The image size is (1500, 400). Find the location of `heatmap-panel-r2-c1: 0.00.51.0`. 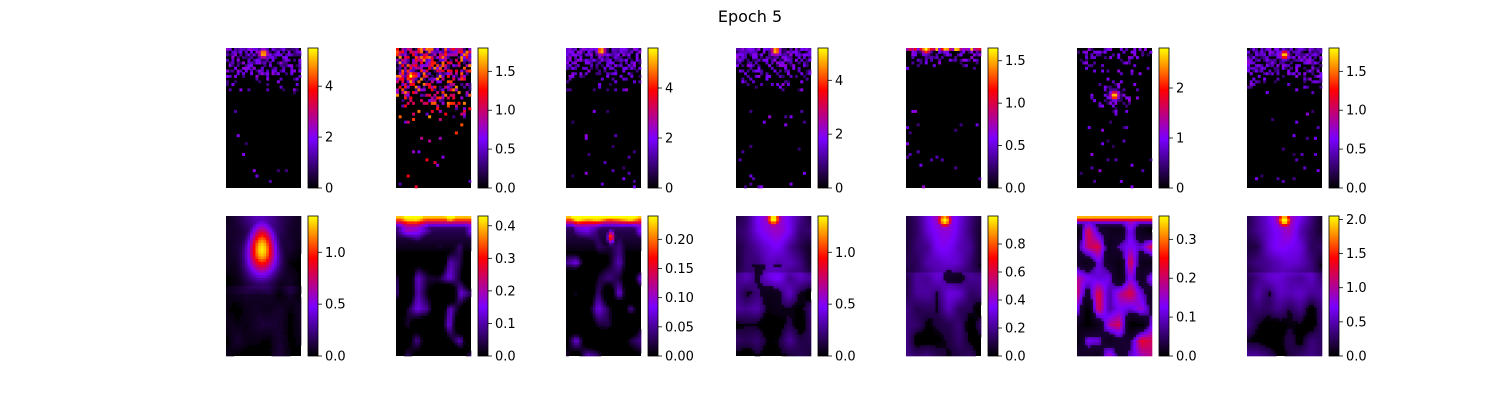

heatmap-panel-r2-c1: 0.00.51.0 is located at coordinates (286, 290).